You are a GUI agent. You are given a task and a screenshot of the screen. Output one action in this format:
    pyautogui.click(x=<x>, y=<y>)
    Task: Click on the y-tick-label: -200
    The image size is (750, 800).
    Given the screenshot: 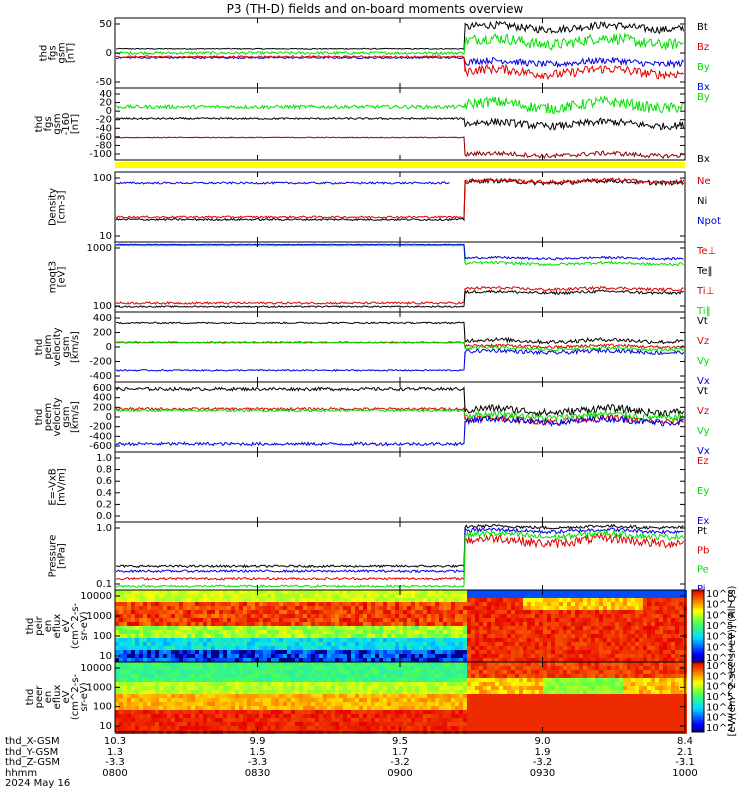 What is the action you would take?
    pyautogui.click(x=100, y=362)
    